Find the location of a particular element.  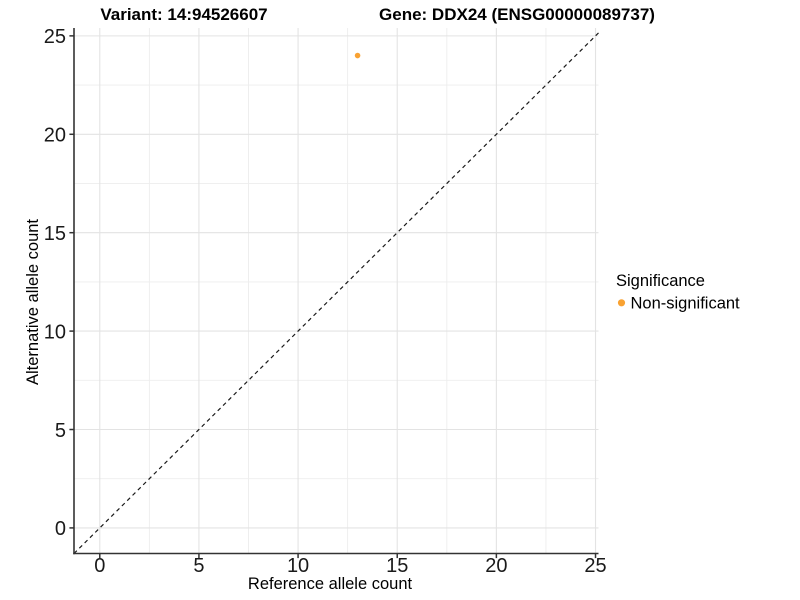

gene-title: Gene: DDX24 (ENSG00000089737) is located at coordinates (517, 14).